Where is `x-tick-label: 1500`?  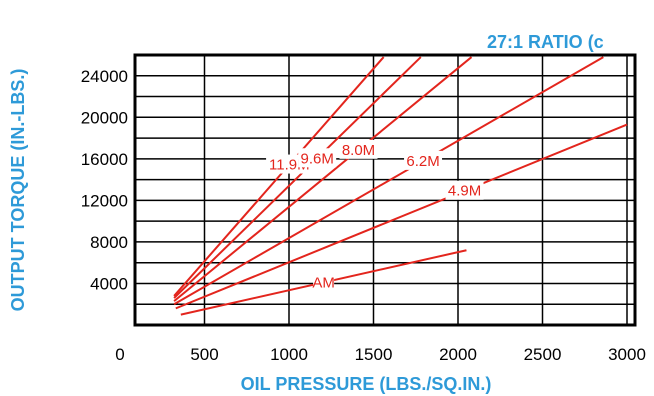 x-tick-label: 1500 is located at coordinates (374, 354).